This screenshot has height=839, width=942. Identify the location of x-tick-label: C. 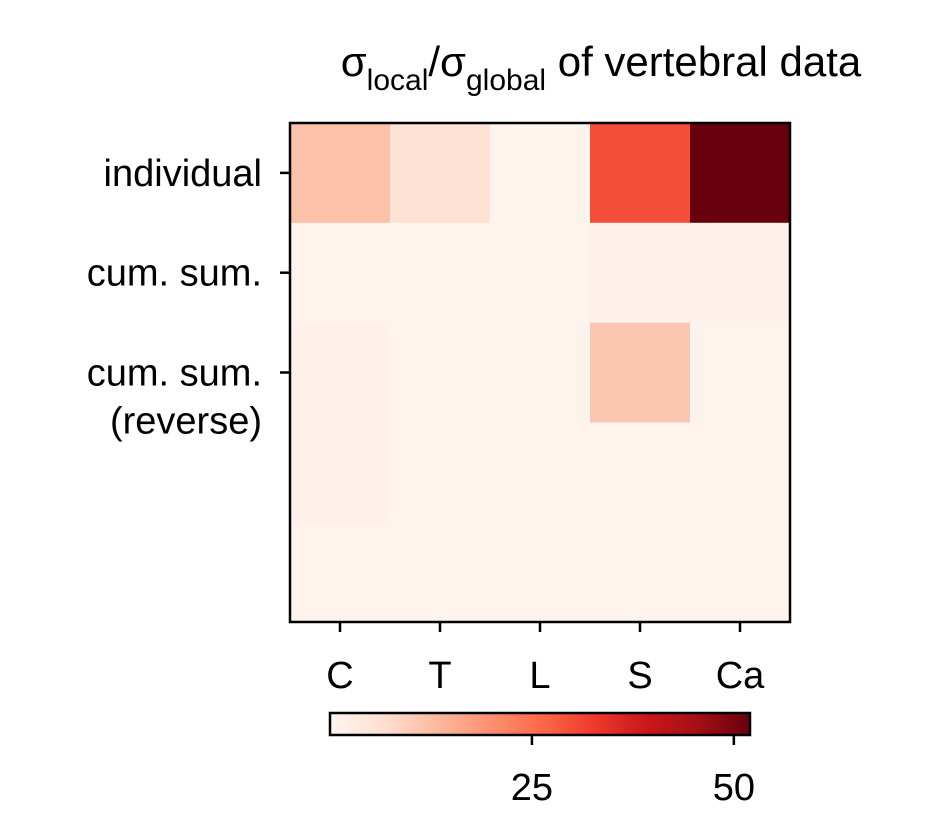
(339, 676).